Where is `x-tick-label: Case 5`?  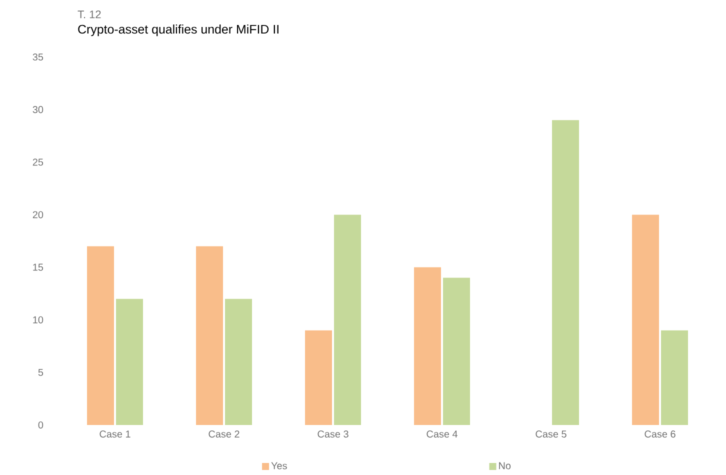
x-tick-label: Case 5 is located at coordinates (551, 434).